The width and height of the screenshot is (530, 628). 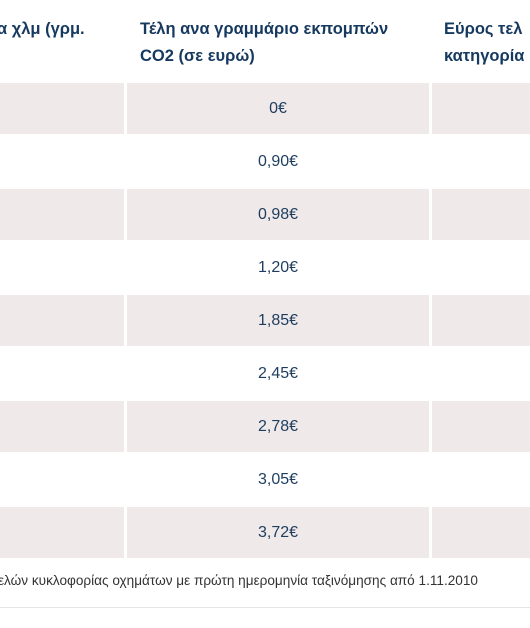 I want to click on table-row: 3,72€, so click(x=265, y=533).